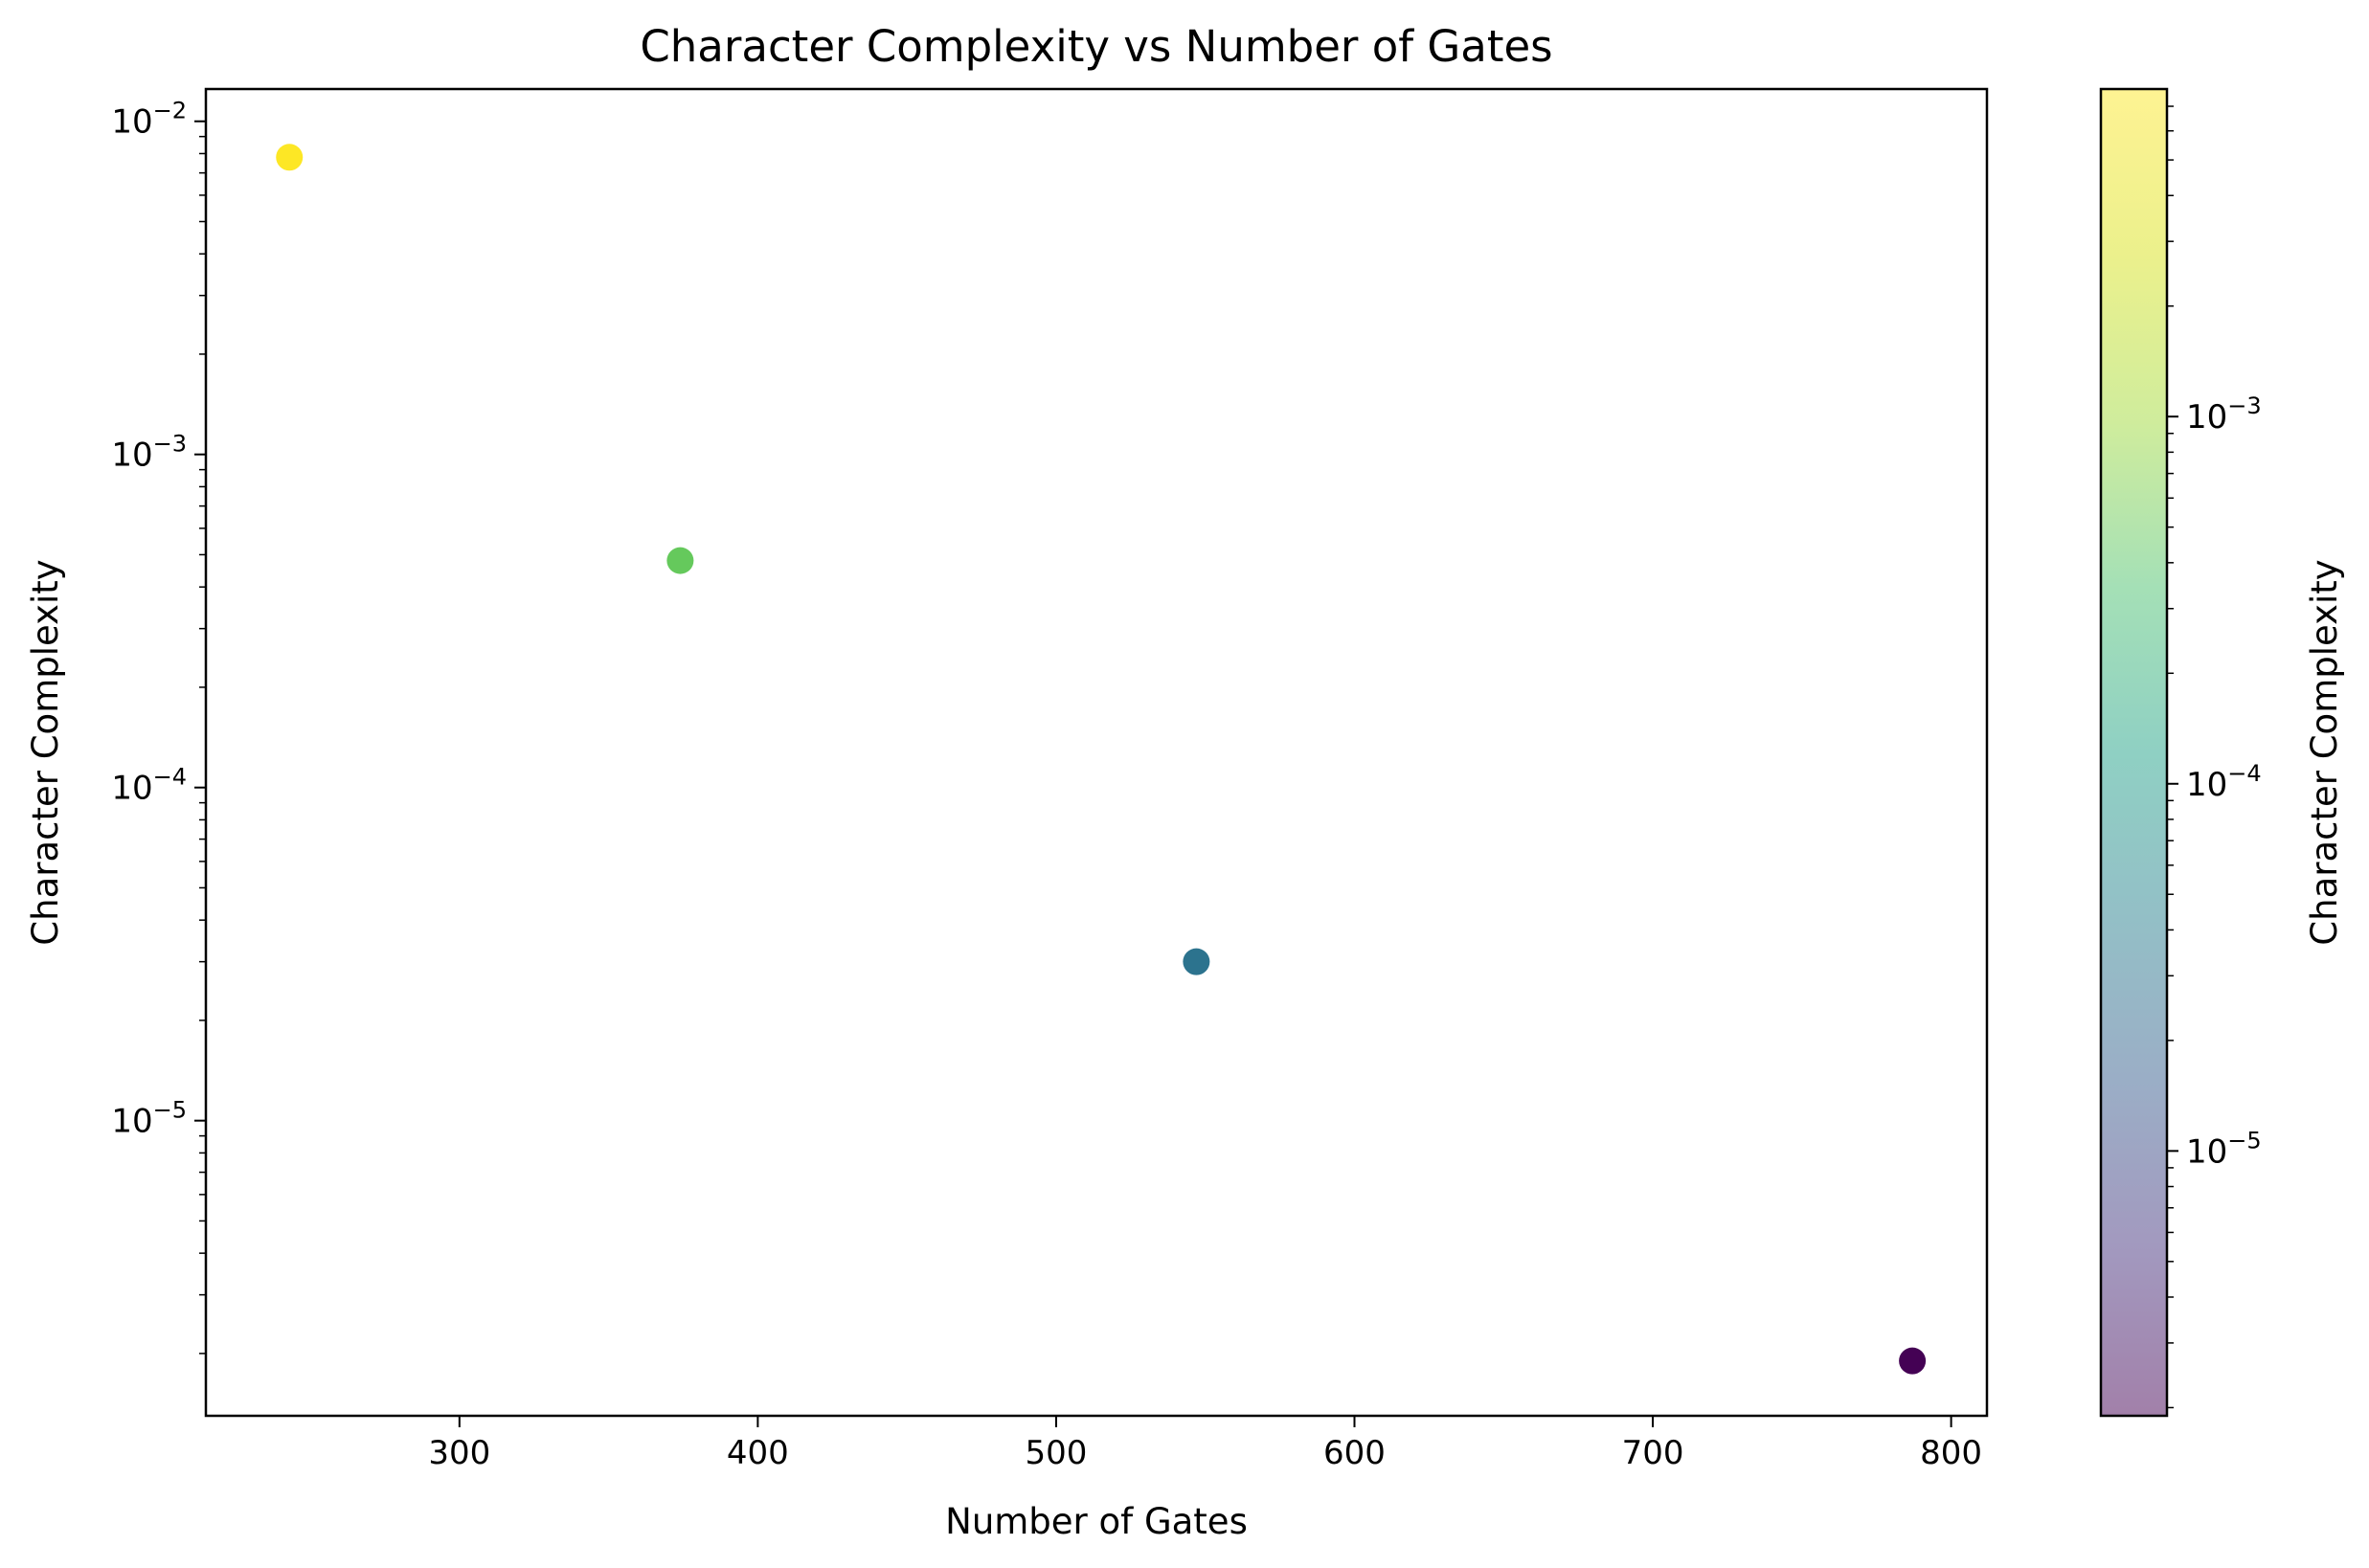 Image resolution: width=2369 pixels, height=1568 pixels. Describe the element at coordinates (158, 727) in the screenshot. I see `y-axis: 10⁻⁵ 10⁻⁴ 10⁻³ 10⁻²` at that location.